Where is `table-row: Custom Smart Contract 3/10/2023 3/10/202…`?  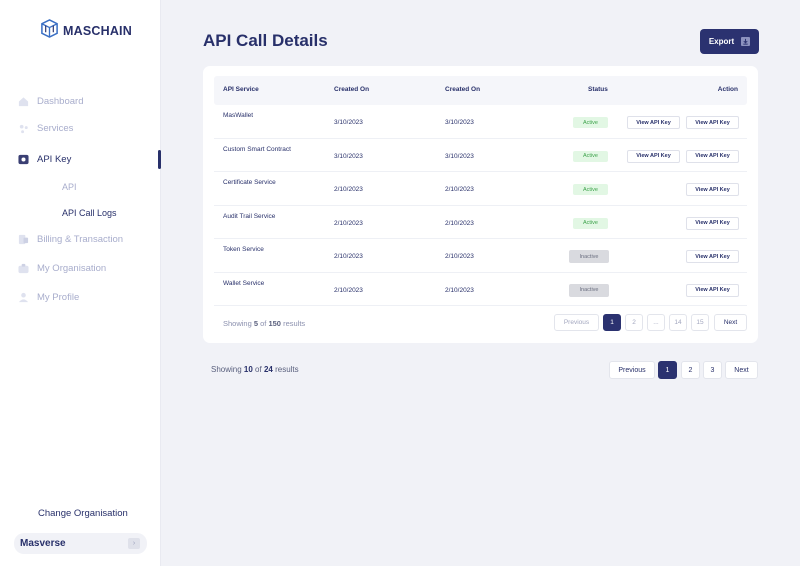 table-row: Custom Smart Contract 3/10/2023 3/10/202… is located at coordinates (480, 155).